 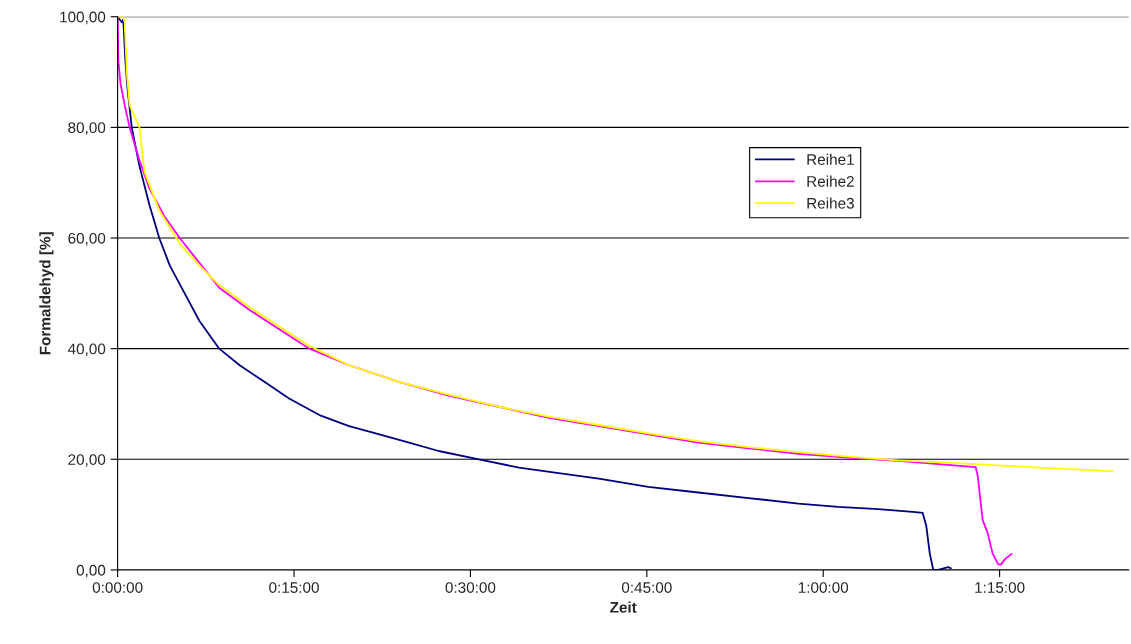 I want to click on x-tick-label: 1:00:00, so click(x=823, y=587).